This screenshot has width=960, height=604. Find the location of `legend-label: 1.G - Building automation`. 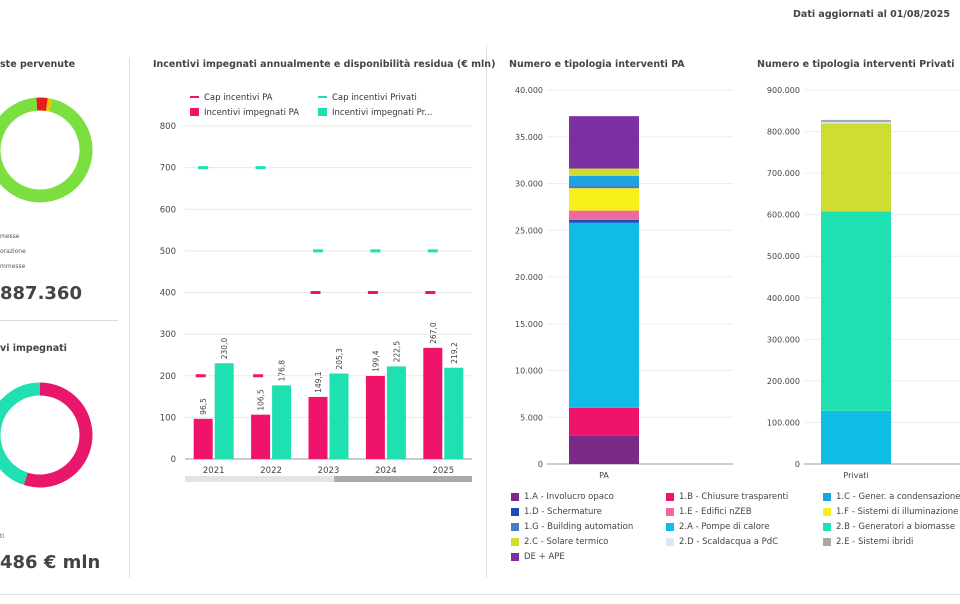

legend-label: 1.G - Building automation is located at coordinates (579, 527).